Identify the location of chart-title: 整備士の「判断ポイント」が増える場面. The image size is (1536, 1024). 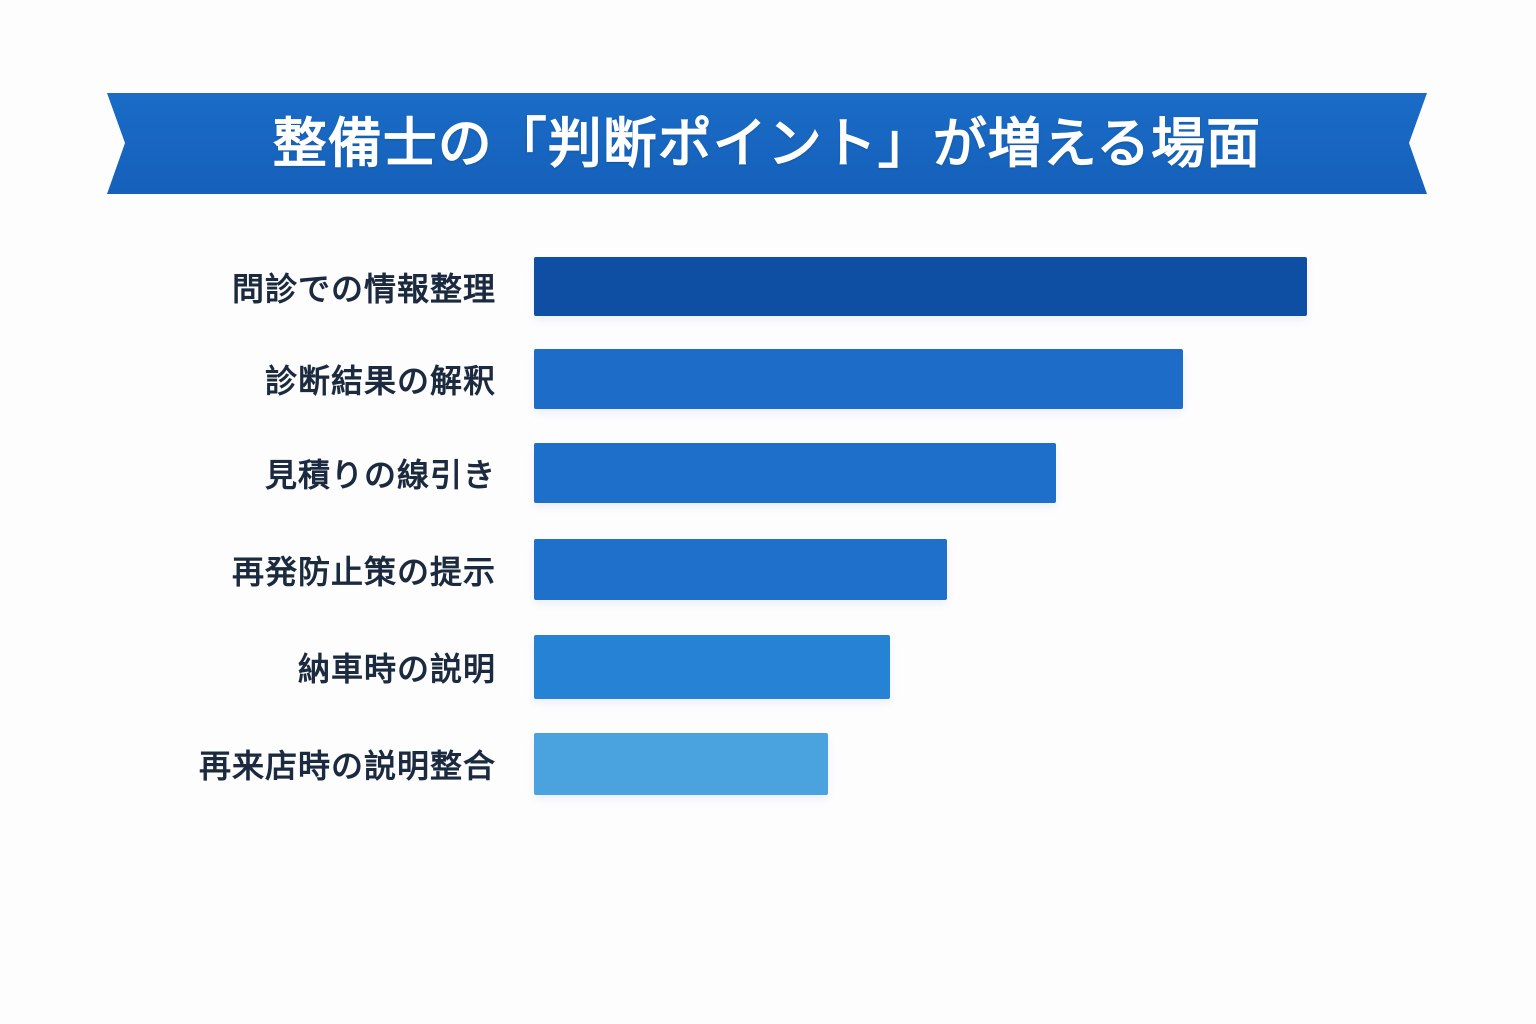
(767, 143).